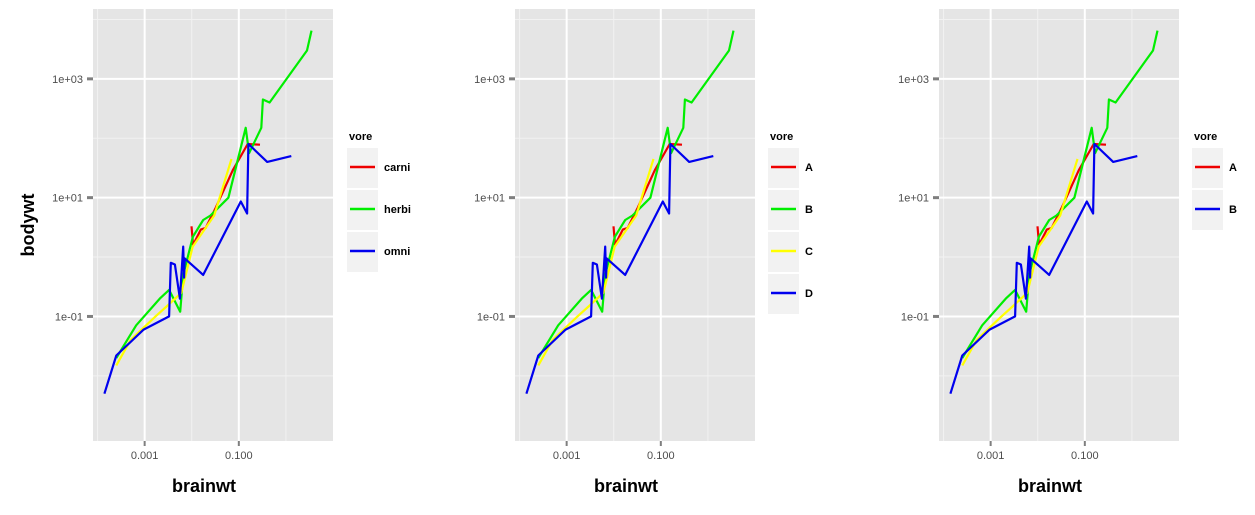 This screenshot has width=1255, height=515. I want to click on legend-label: carni, so click(397, 168).